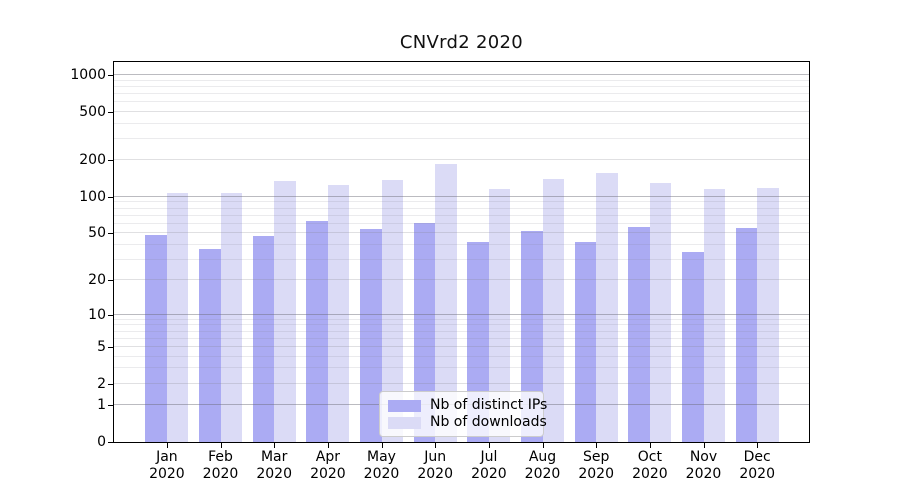 The height and width of the screenshot is (500, 900). I want to click on legend-swatch-downloads, so click(404, 422).